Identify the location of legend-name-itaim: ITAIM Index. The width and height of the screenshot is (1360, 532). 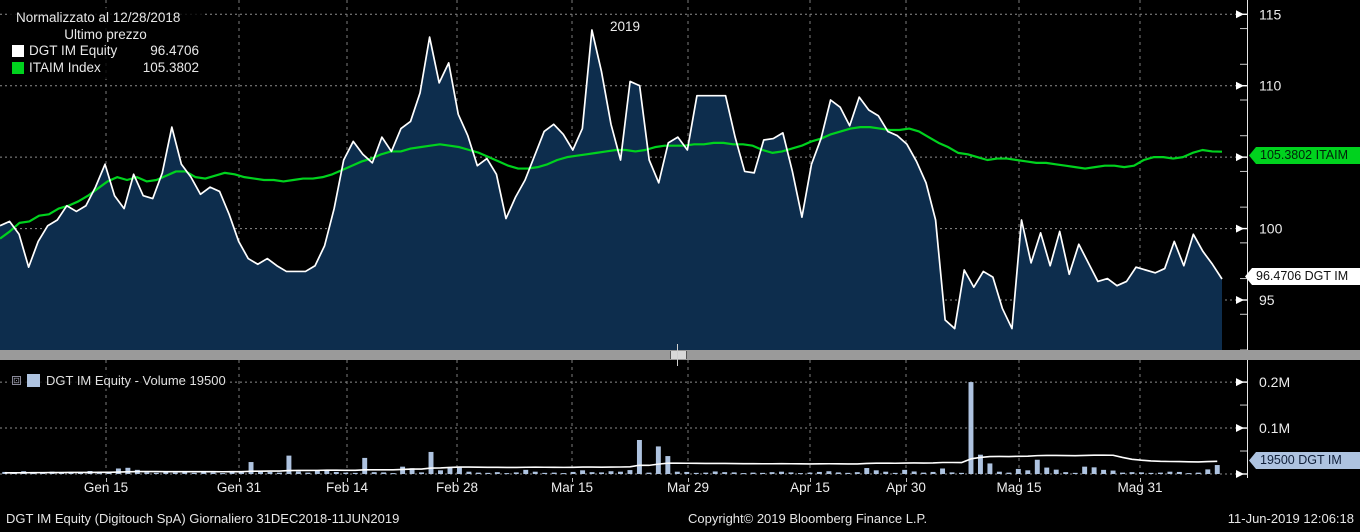
(65, 67).